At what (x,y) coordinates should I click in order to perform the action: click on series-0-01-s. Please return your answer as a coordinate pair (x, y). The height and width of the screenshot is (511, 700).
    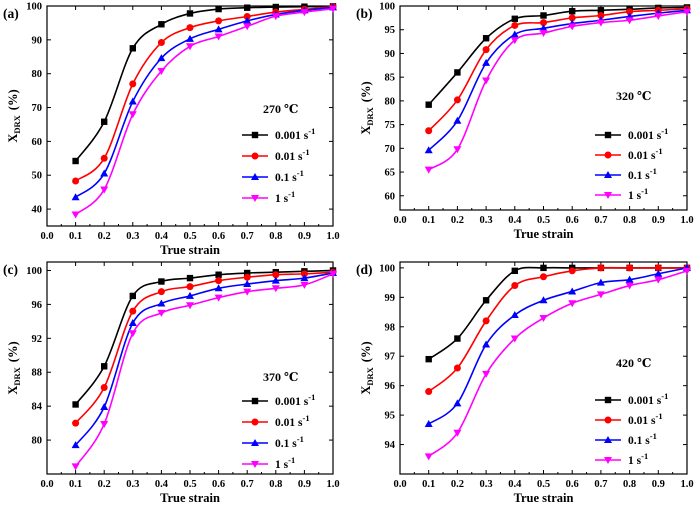
    Looking at the image, I should click on (558, 70).